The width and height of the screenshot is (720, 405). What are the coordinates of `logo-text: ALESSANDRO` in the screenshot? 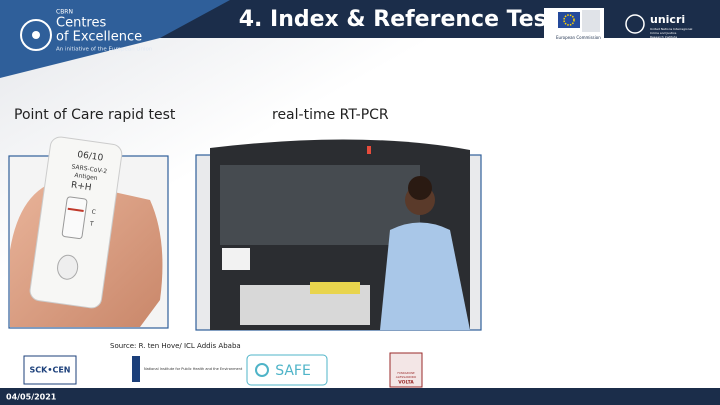 It's located at (406, 377).